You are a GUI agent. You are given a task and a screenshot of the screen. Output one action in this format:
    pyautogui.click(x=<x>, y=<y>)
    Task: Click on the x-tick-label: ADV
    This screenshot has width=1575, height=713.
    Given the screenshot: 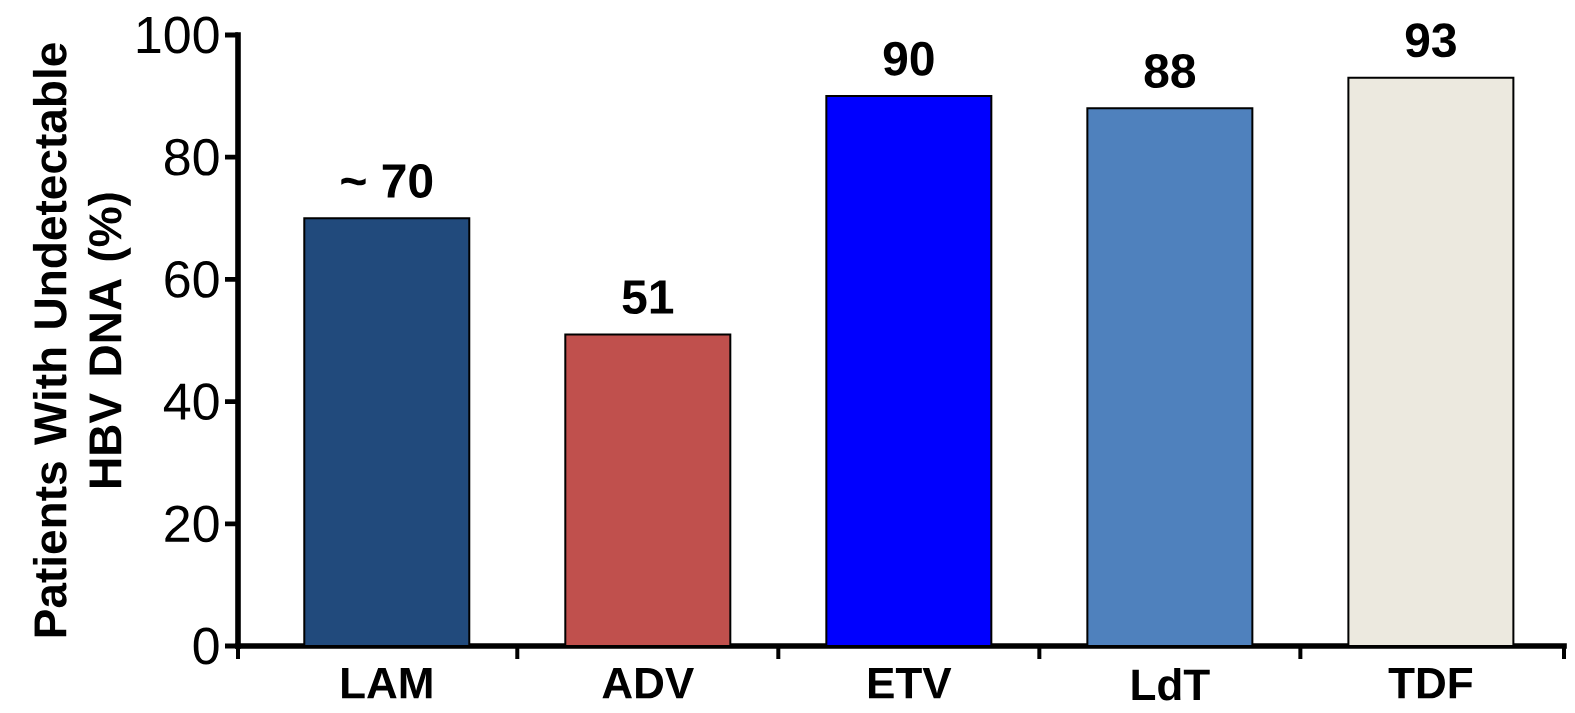 What is the action you would take?
    pyautogui.click(x=648, y=683)
    